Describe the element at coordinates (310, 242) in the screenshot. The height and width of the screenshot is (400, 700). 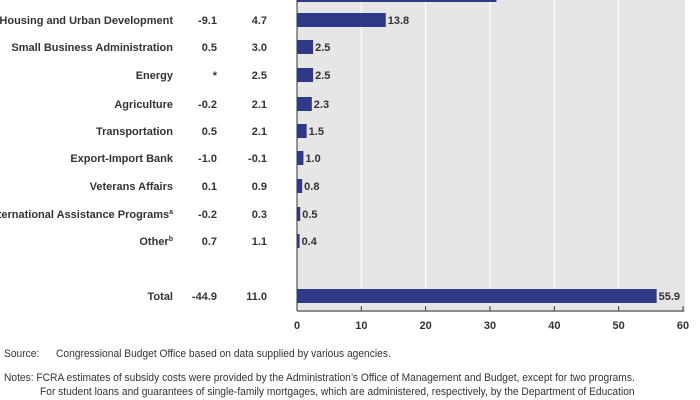
I see `data-label: 0.4` at that location.